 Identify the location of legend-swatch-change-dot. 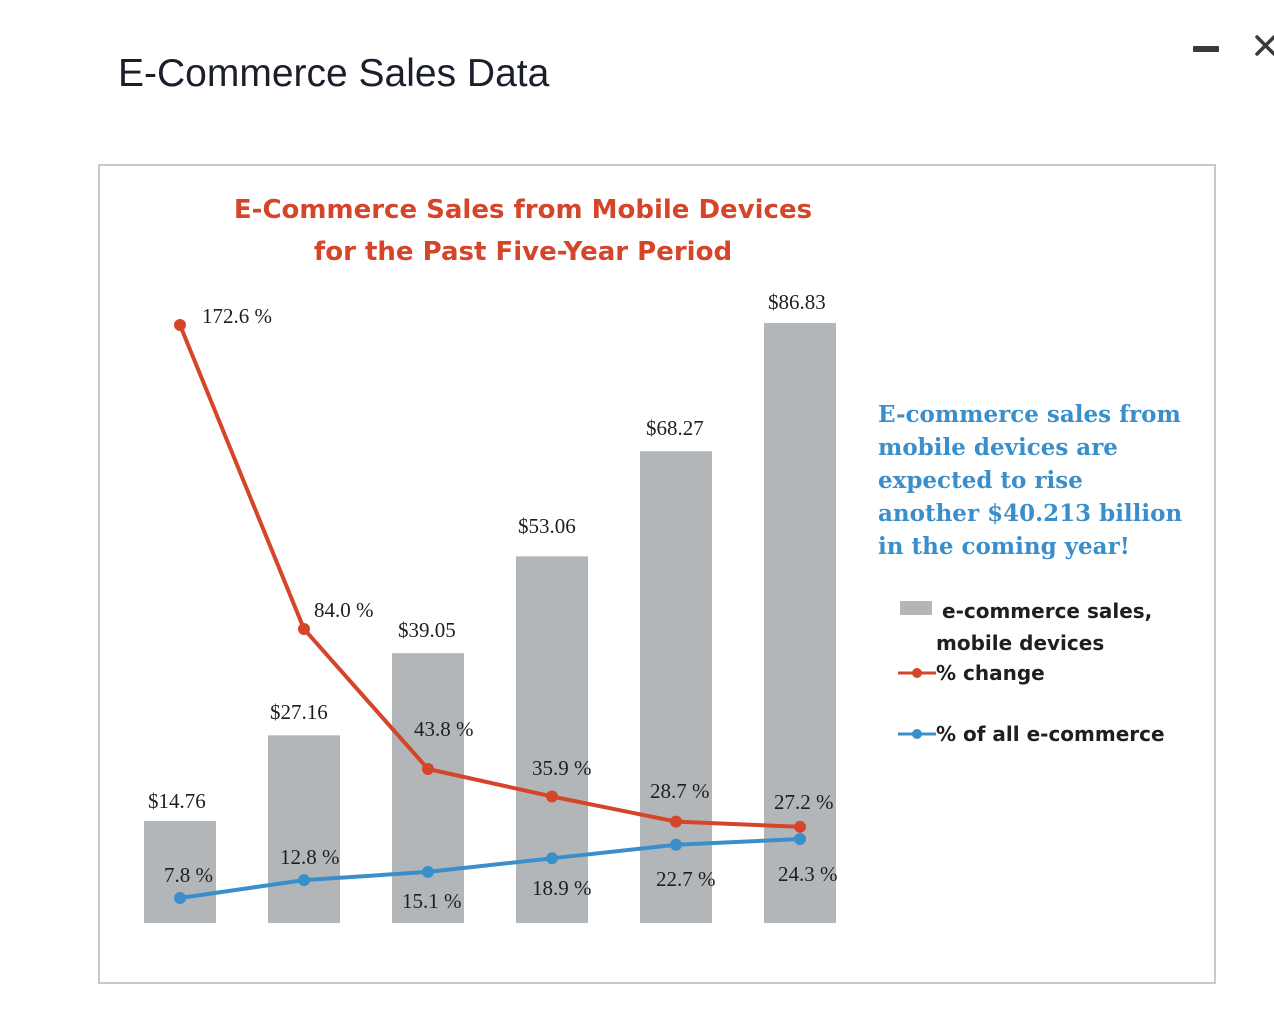
(917, 673).